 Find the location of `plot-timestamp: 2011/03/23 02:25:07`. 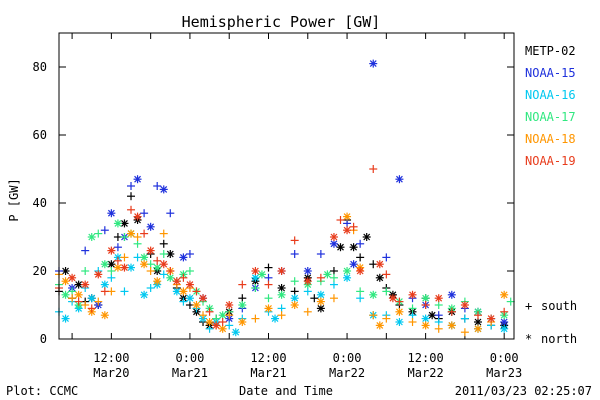

plot-timestamp: 2011/03/23 02:25:07 is located at coordinates (523, 391).